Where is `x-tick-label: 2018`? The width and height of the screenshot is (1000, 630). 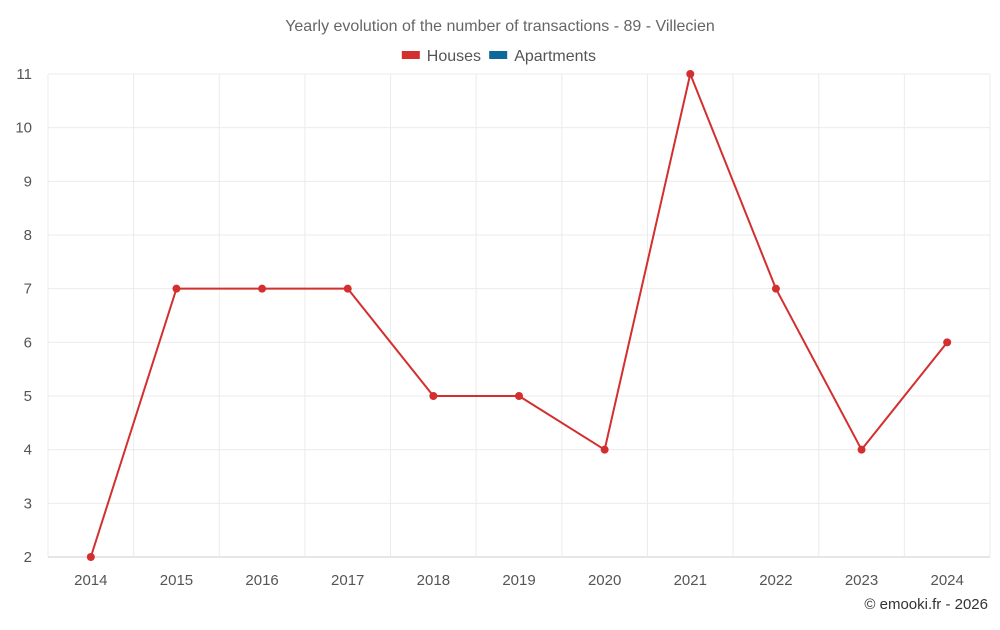 x-tick-label: 2018 is located at coordinates (433, 580).